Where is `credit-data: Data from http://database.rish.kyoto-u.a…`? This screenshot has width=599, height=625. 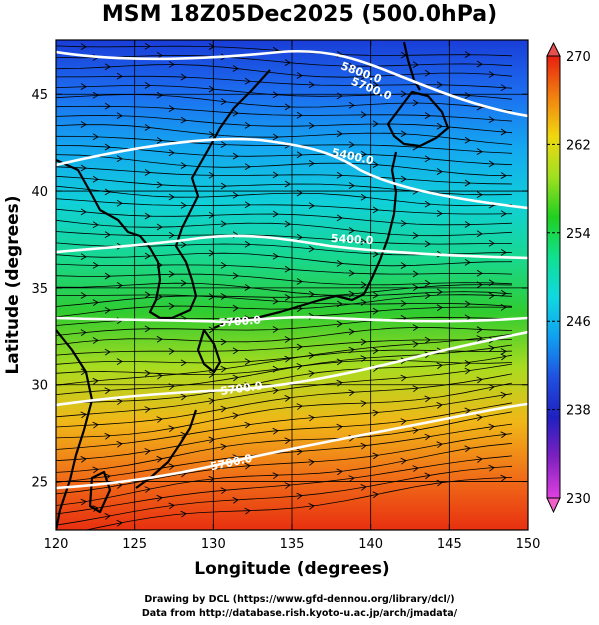
credit-data: Data from http://database.rish.kyoto-u.a… is located at coordinates (299, 613).